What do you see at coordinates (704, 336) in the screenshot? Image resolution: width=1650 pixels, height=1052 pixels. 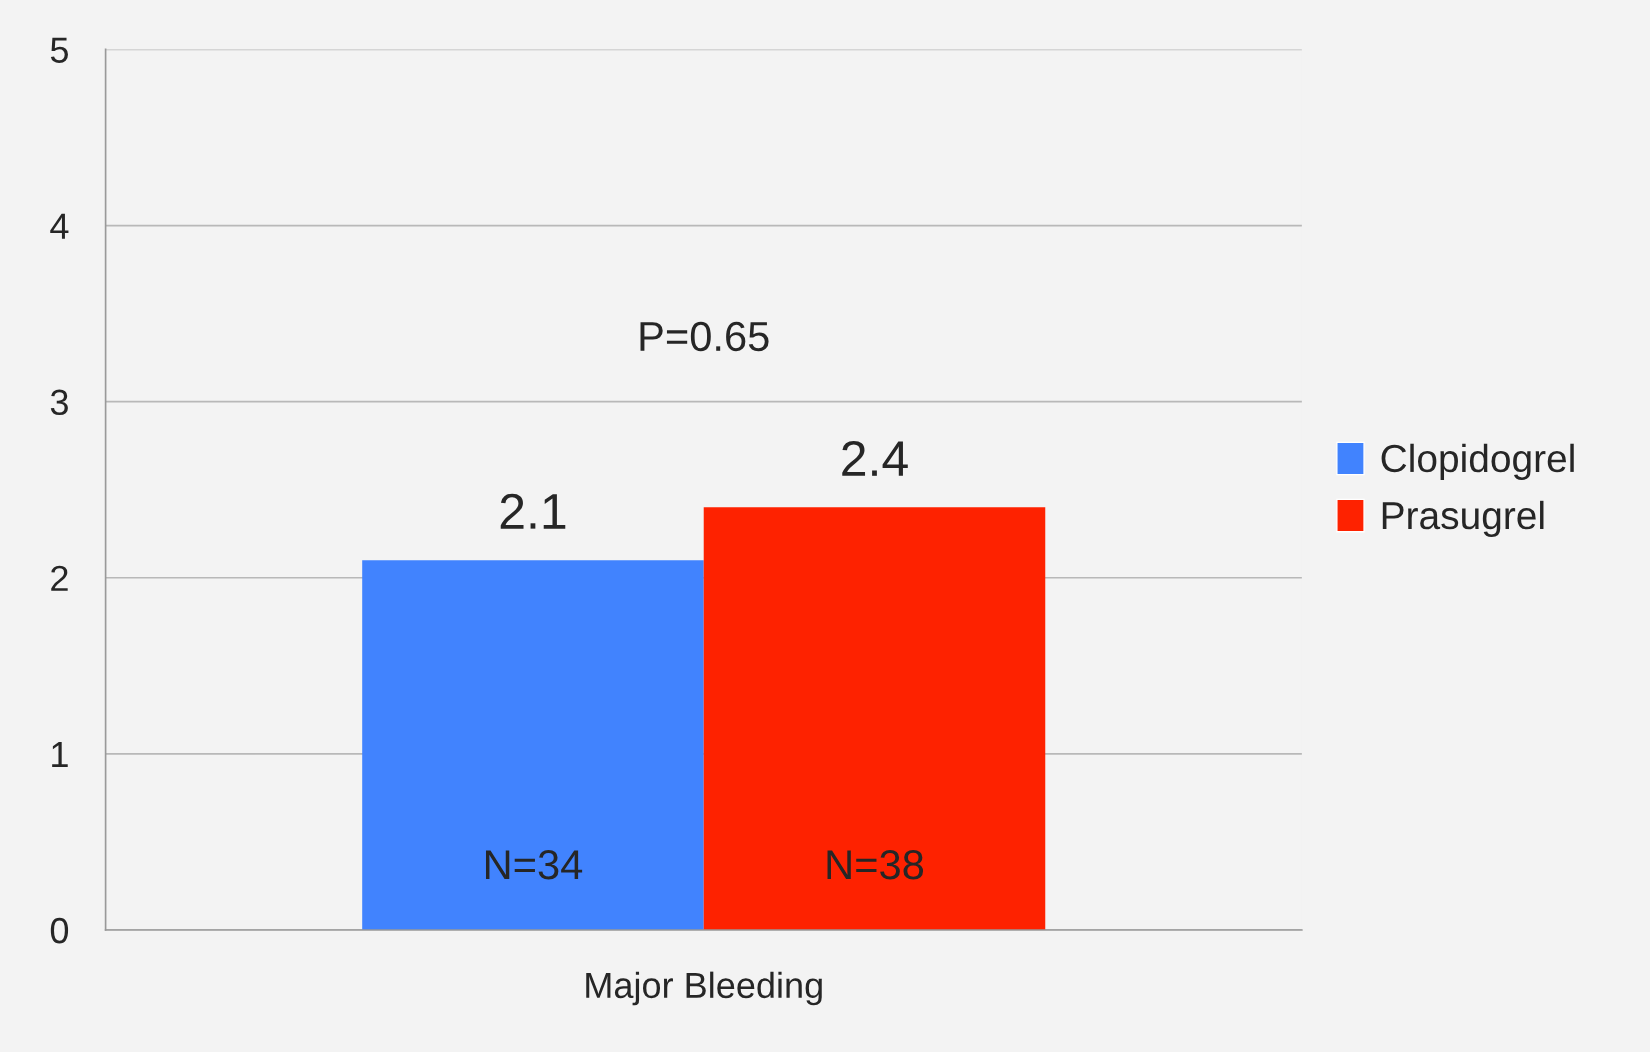 I see `annotation: P=0.65` at bounding box center [704, 336].